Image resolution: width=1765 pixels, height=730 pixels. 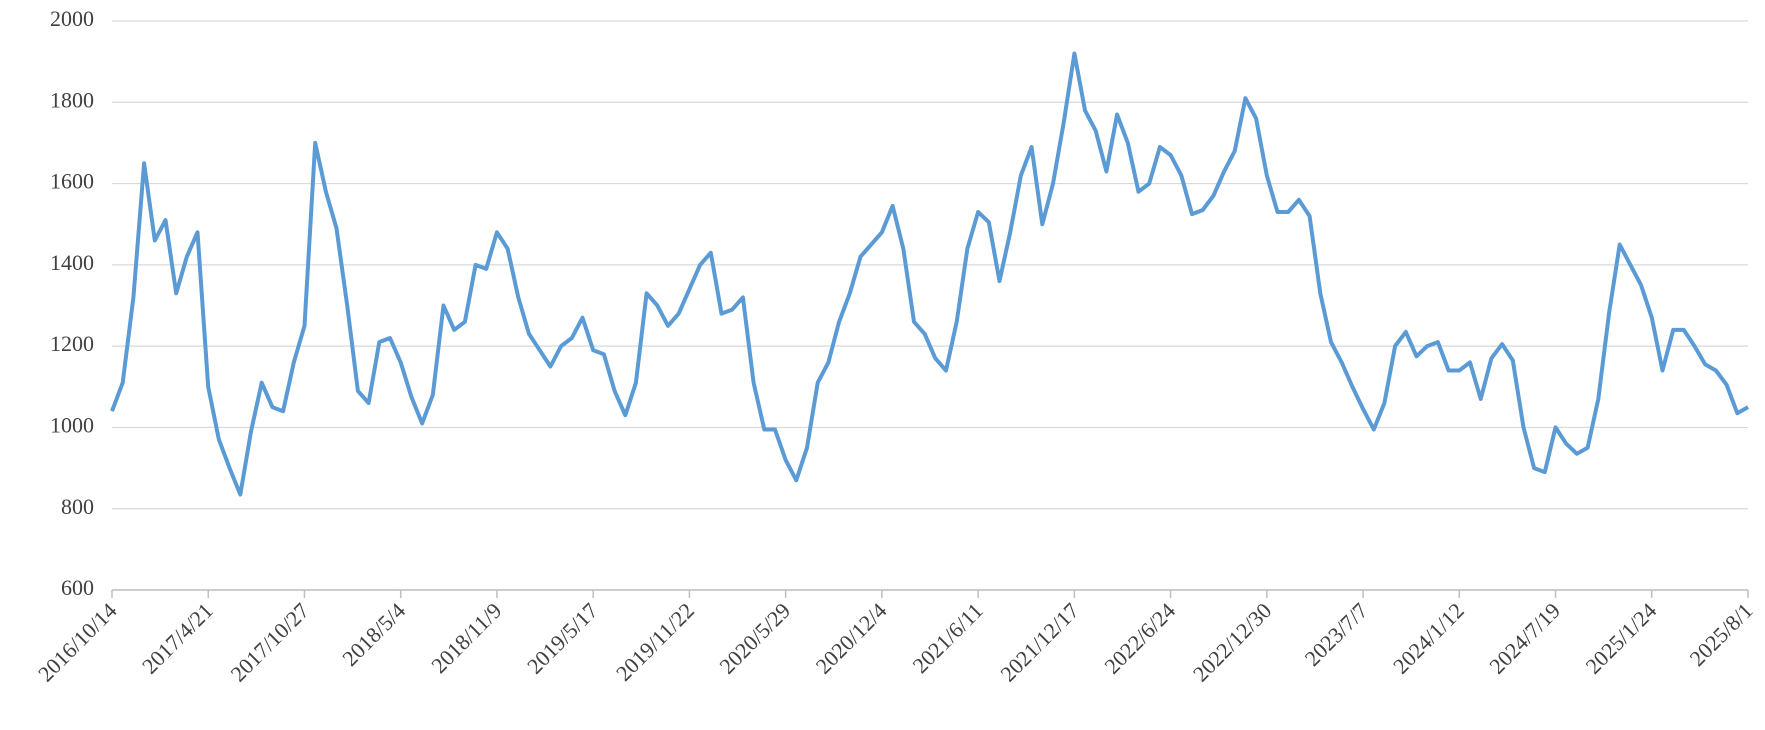 I want to click on y-tick-label: 1200, so click(x=72, y=343).